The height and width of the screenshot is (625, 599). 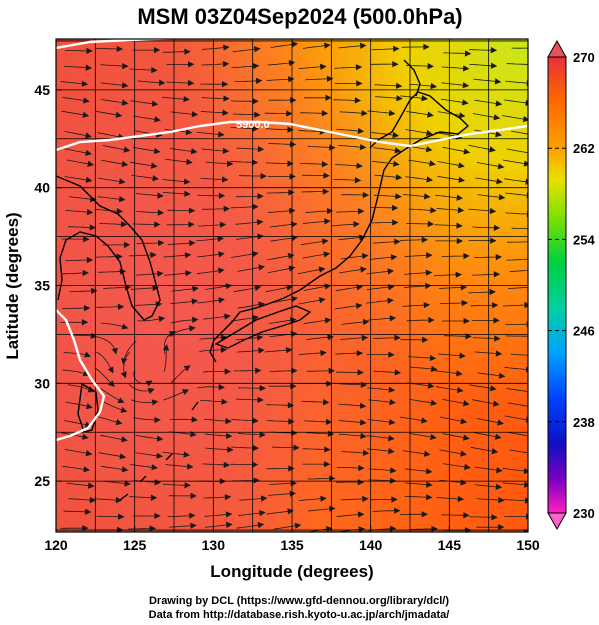 What do you see at coordinates (42, 90) in the screenshot?
I see `y-tick-label: 45` at bounding box center [42, 90].